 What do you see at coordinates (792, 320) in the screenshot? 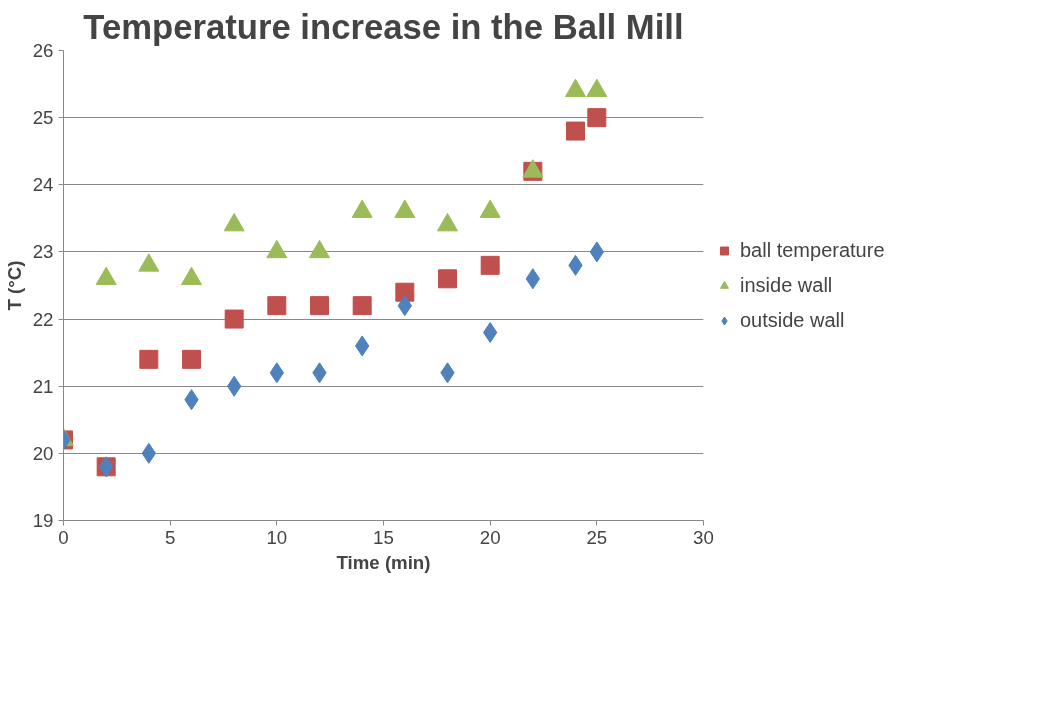
I see `legend-label: outside wall` at bounding box center [792, 320].